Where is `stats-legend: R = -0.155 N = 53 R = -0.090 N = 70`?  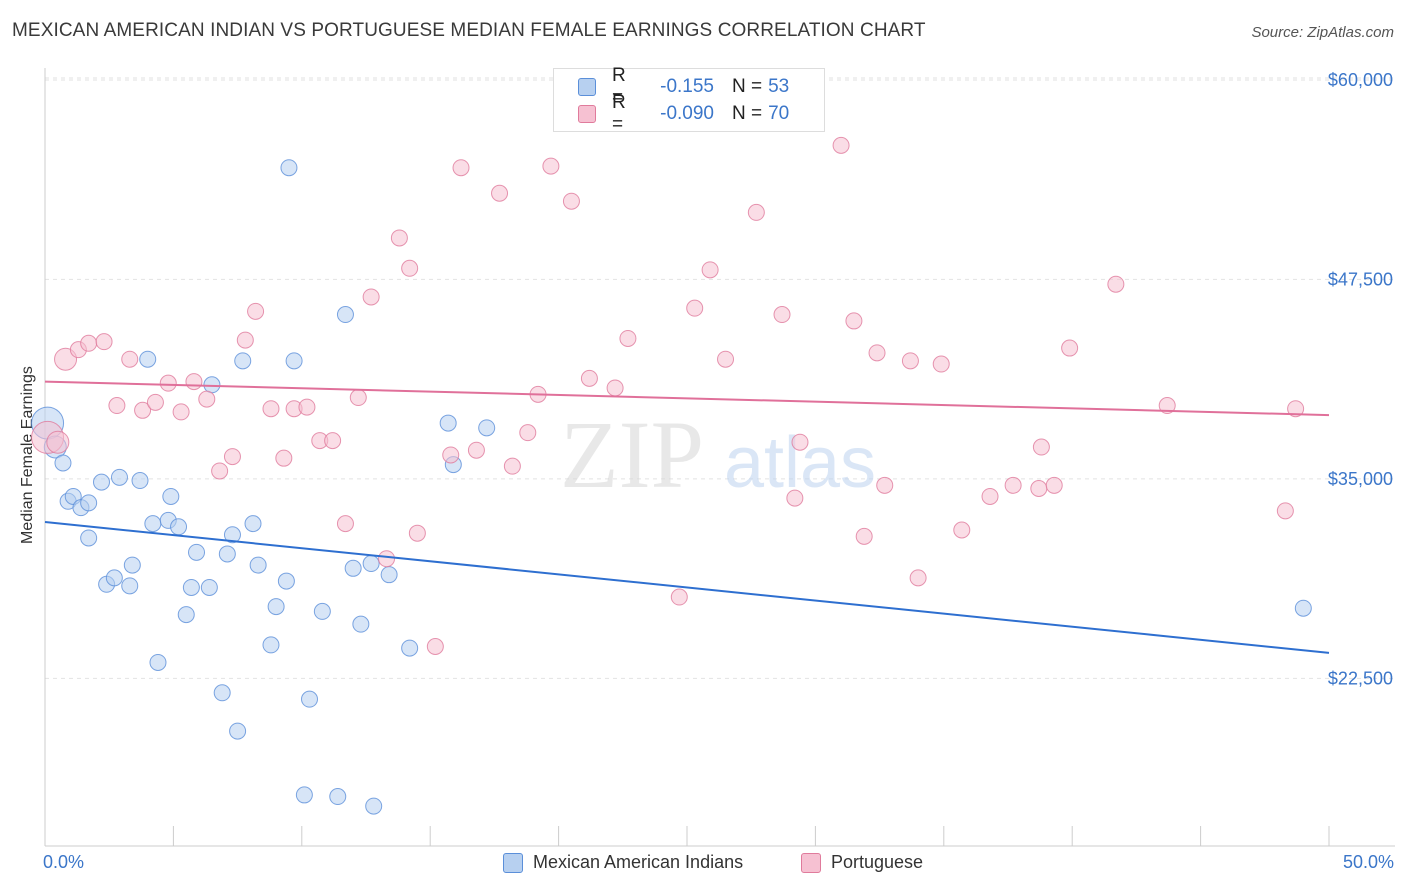 stats-legend: R = -0.155 N = 53 R = -0.090 N = 70 is located at coordinates (689, 100).